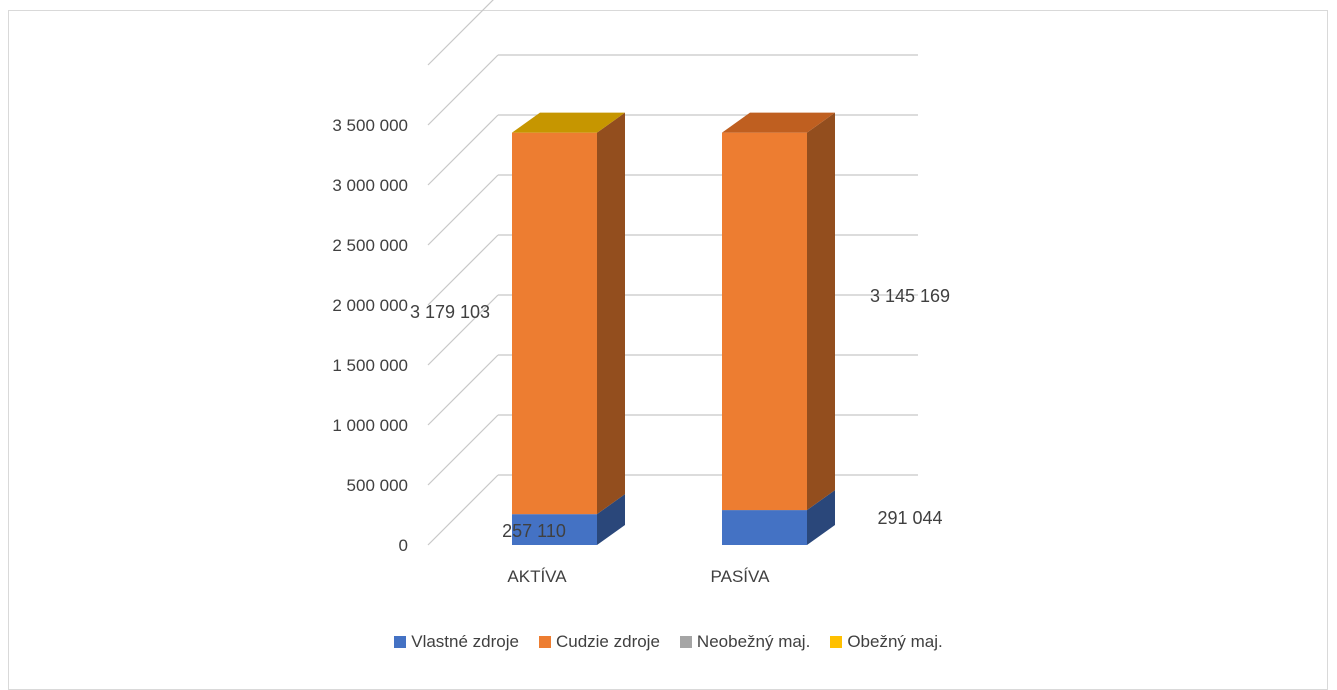  Describe the element at coordinates (895, 641) in the screenshot. I see `legend-label: Obežný maj.` at that location.